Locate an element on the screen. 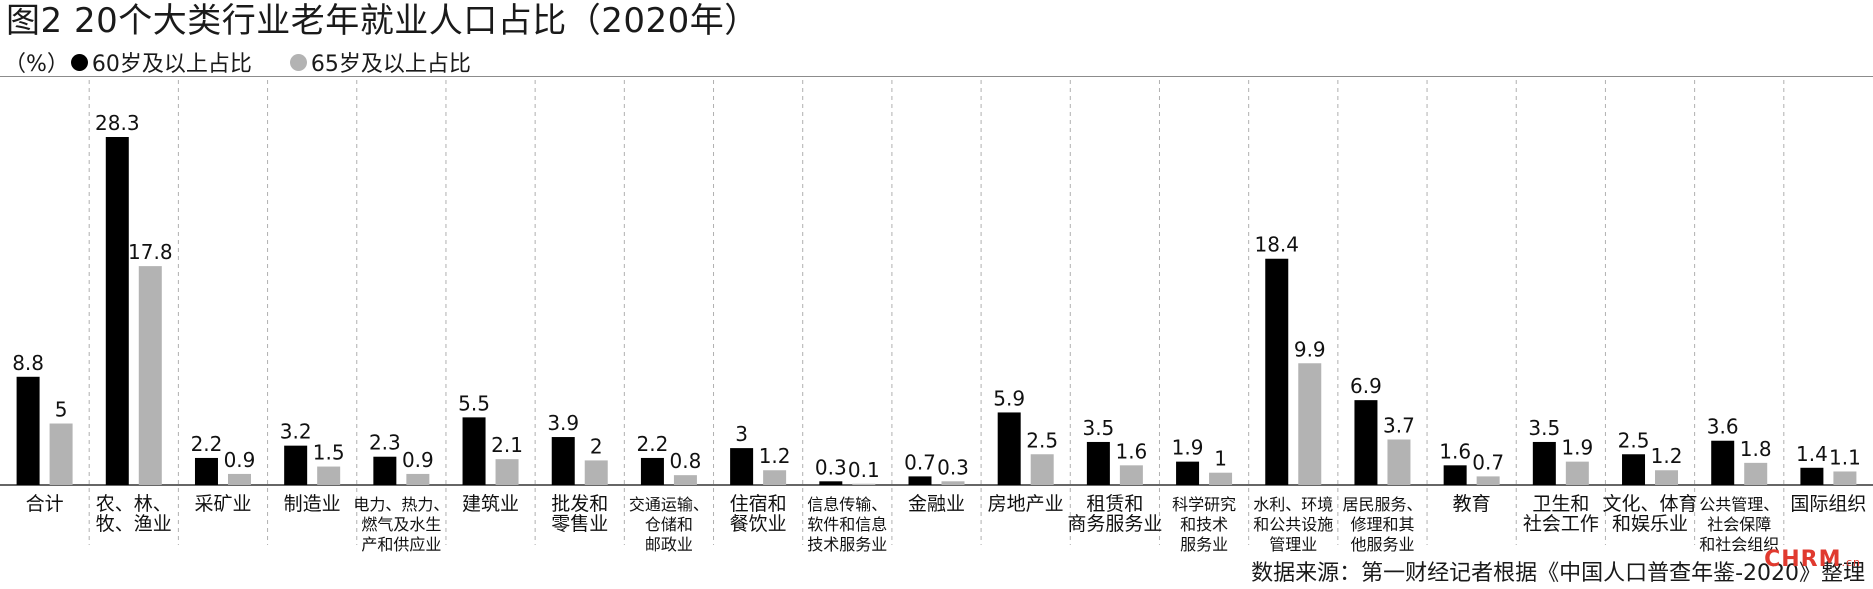 This screenshot has width=1873, height=589. category-label: 交通运输、 is located at coordinates (669, 504).